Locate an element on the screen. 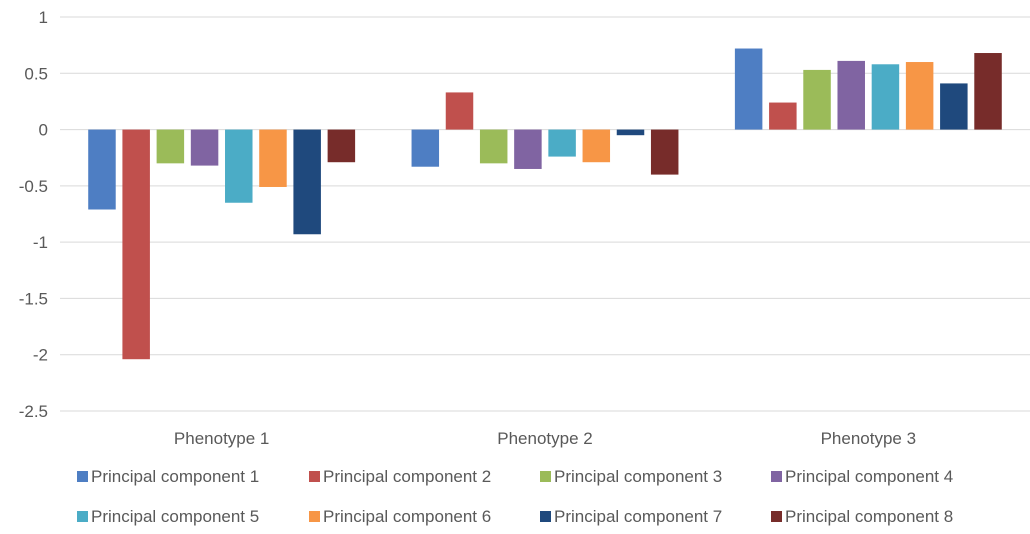 Image resolution: width=1030 pixels, height=534 pixels. x-axis-categories: Phenotype 1 Phenotype 2 Phenotype 3 is located at coordinates (545, 438).